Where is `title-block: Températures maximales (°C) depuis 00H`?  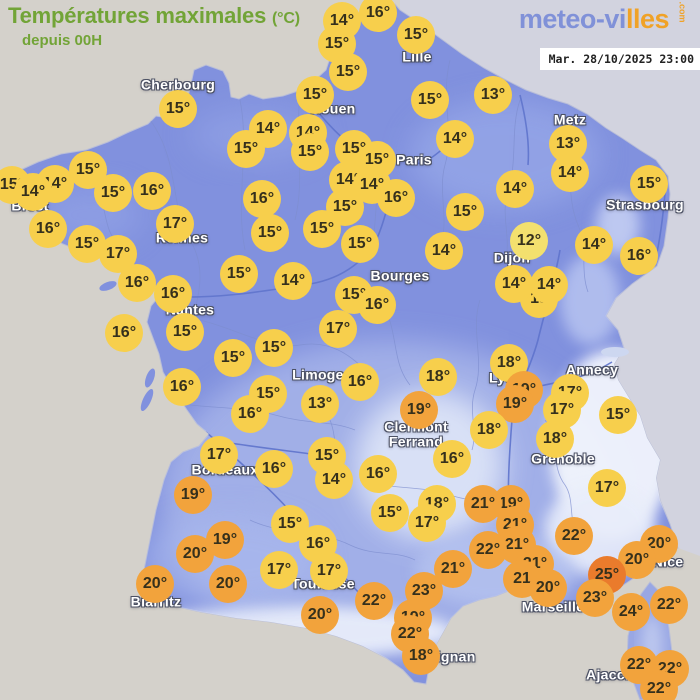 title-block: Températures maximales (°C) depuis 00H is located at coordinates (154, 26).